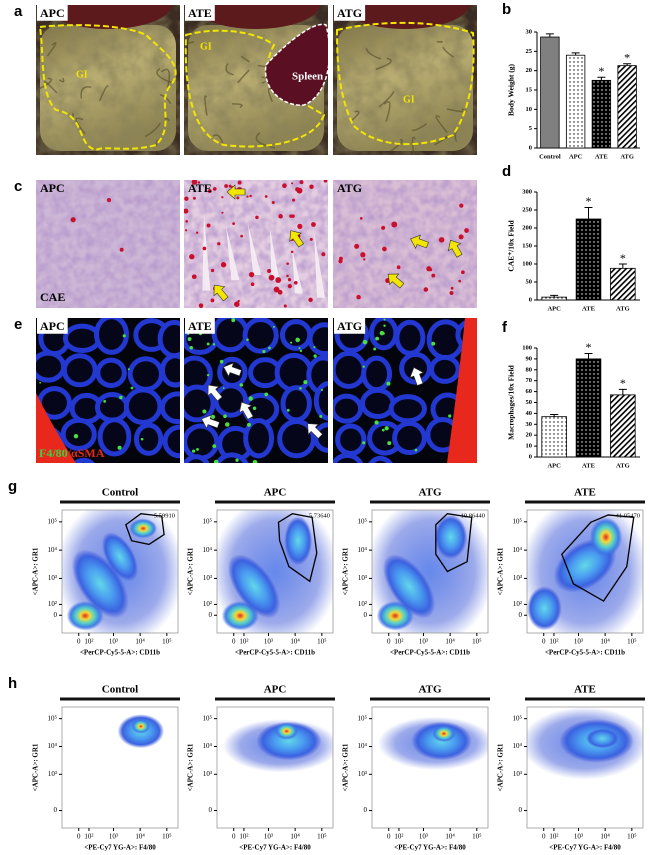  I want to click on photo: APC F4/80/αSMA, so click(108, 390).